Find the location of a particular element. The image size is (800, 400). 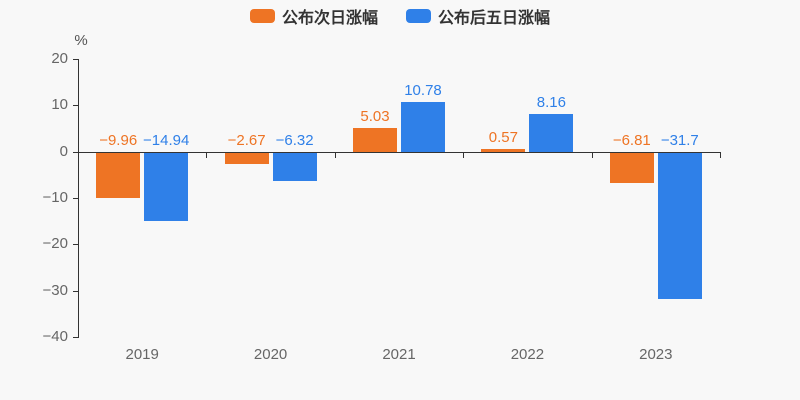

bar-s0-2022 is located at coordinates (503, 150).